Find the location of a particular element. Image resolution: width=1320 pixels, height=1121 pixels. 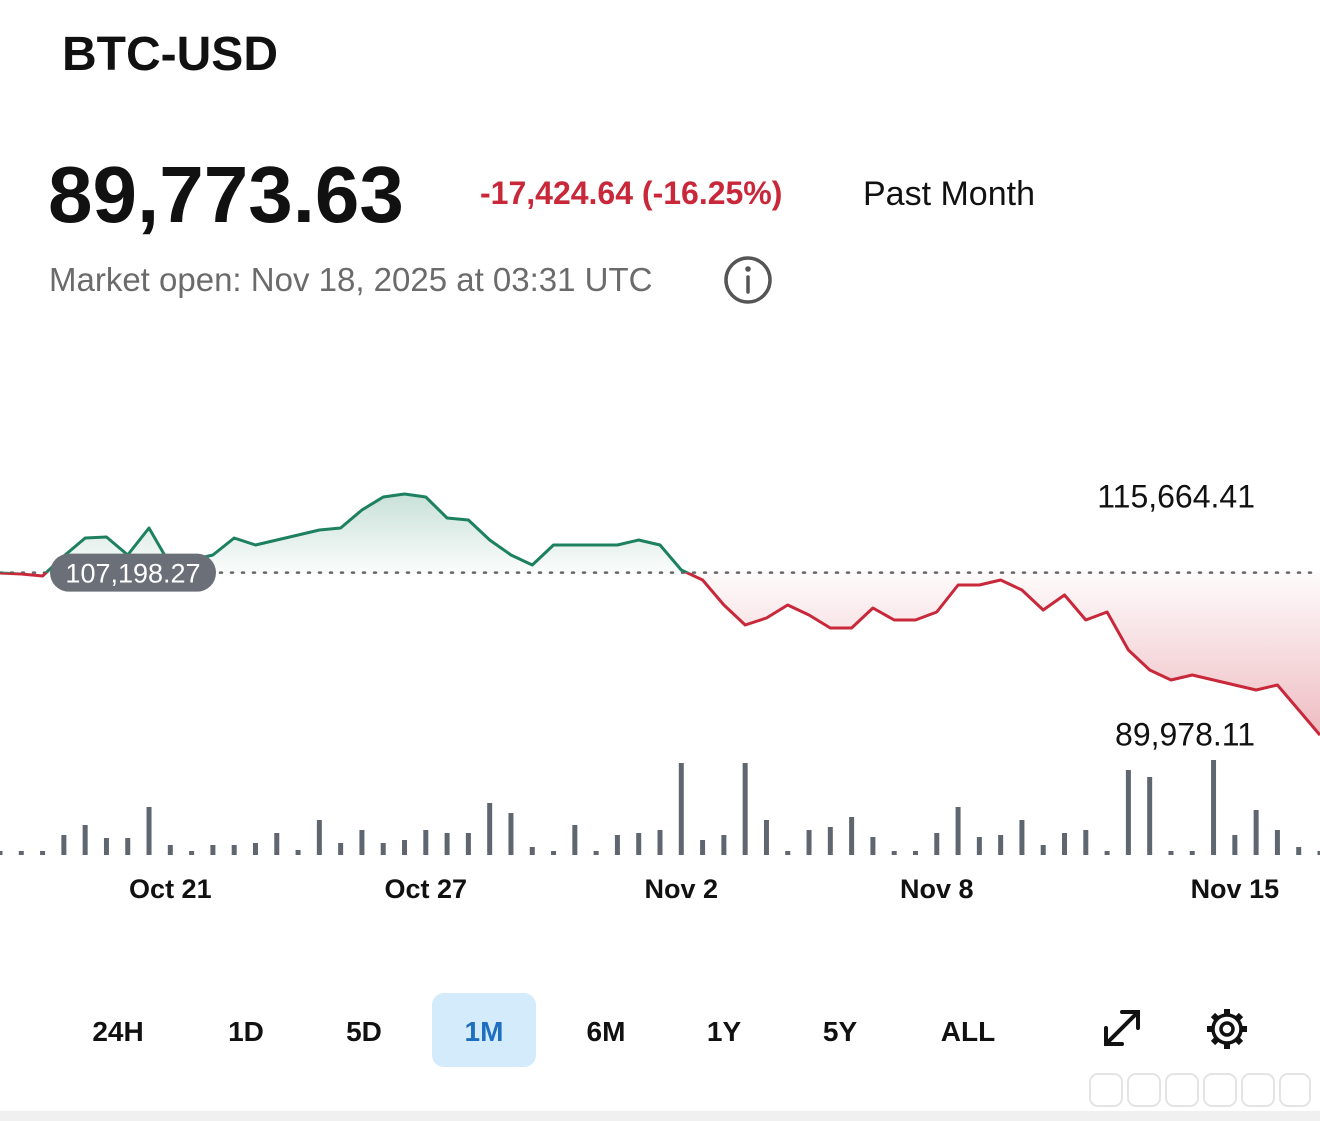

range-active-bg is located at coordinates (484, 1030).